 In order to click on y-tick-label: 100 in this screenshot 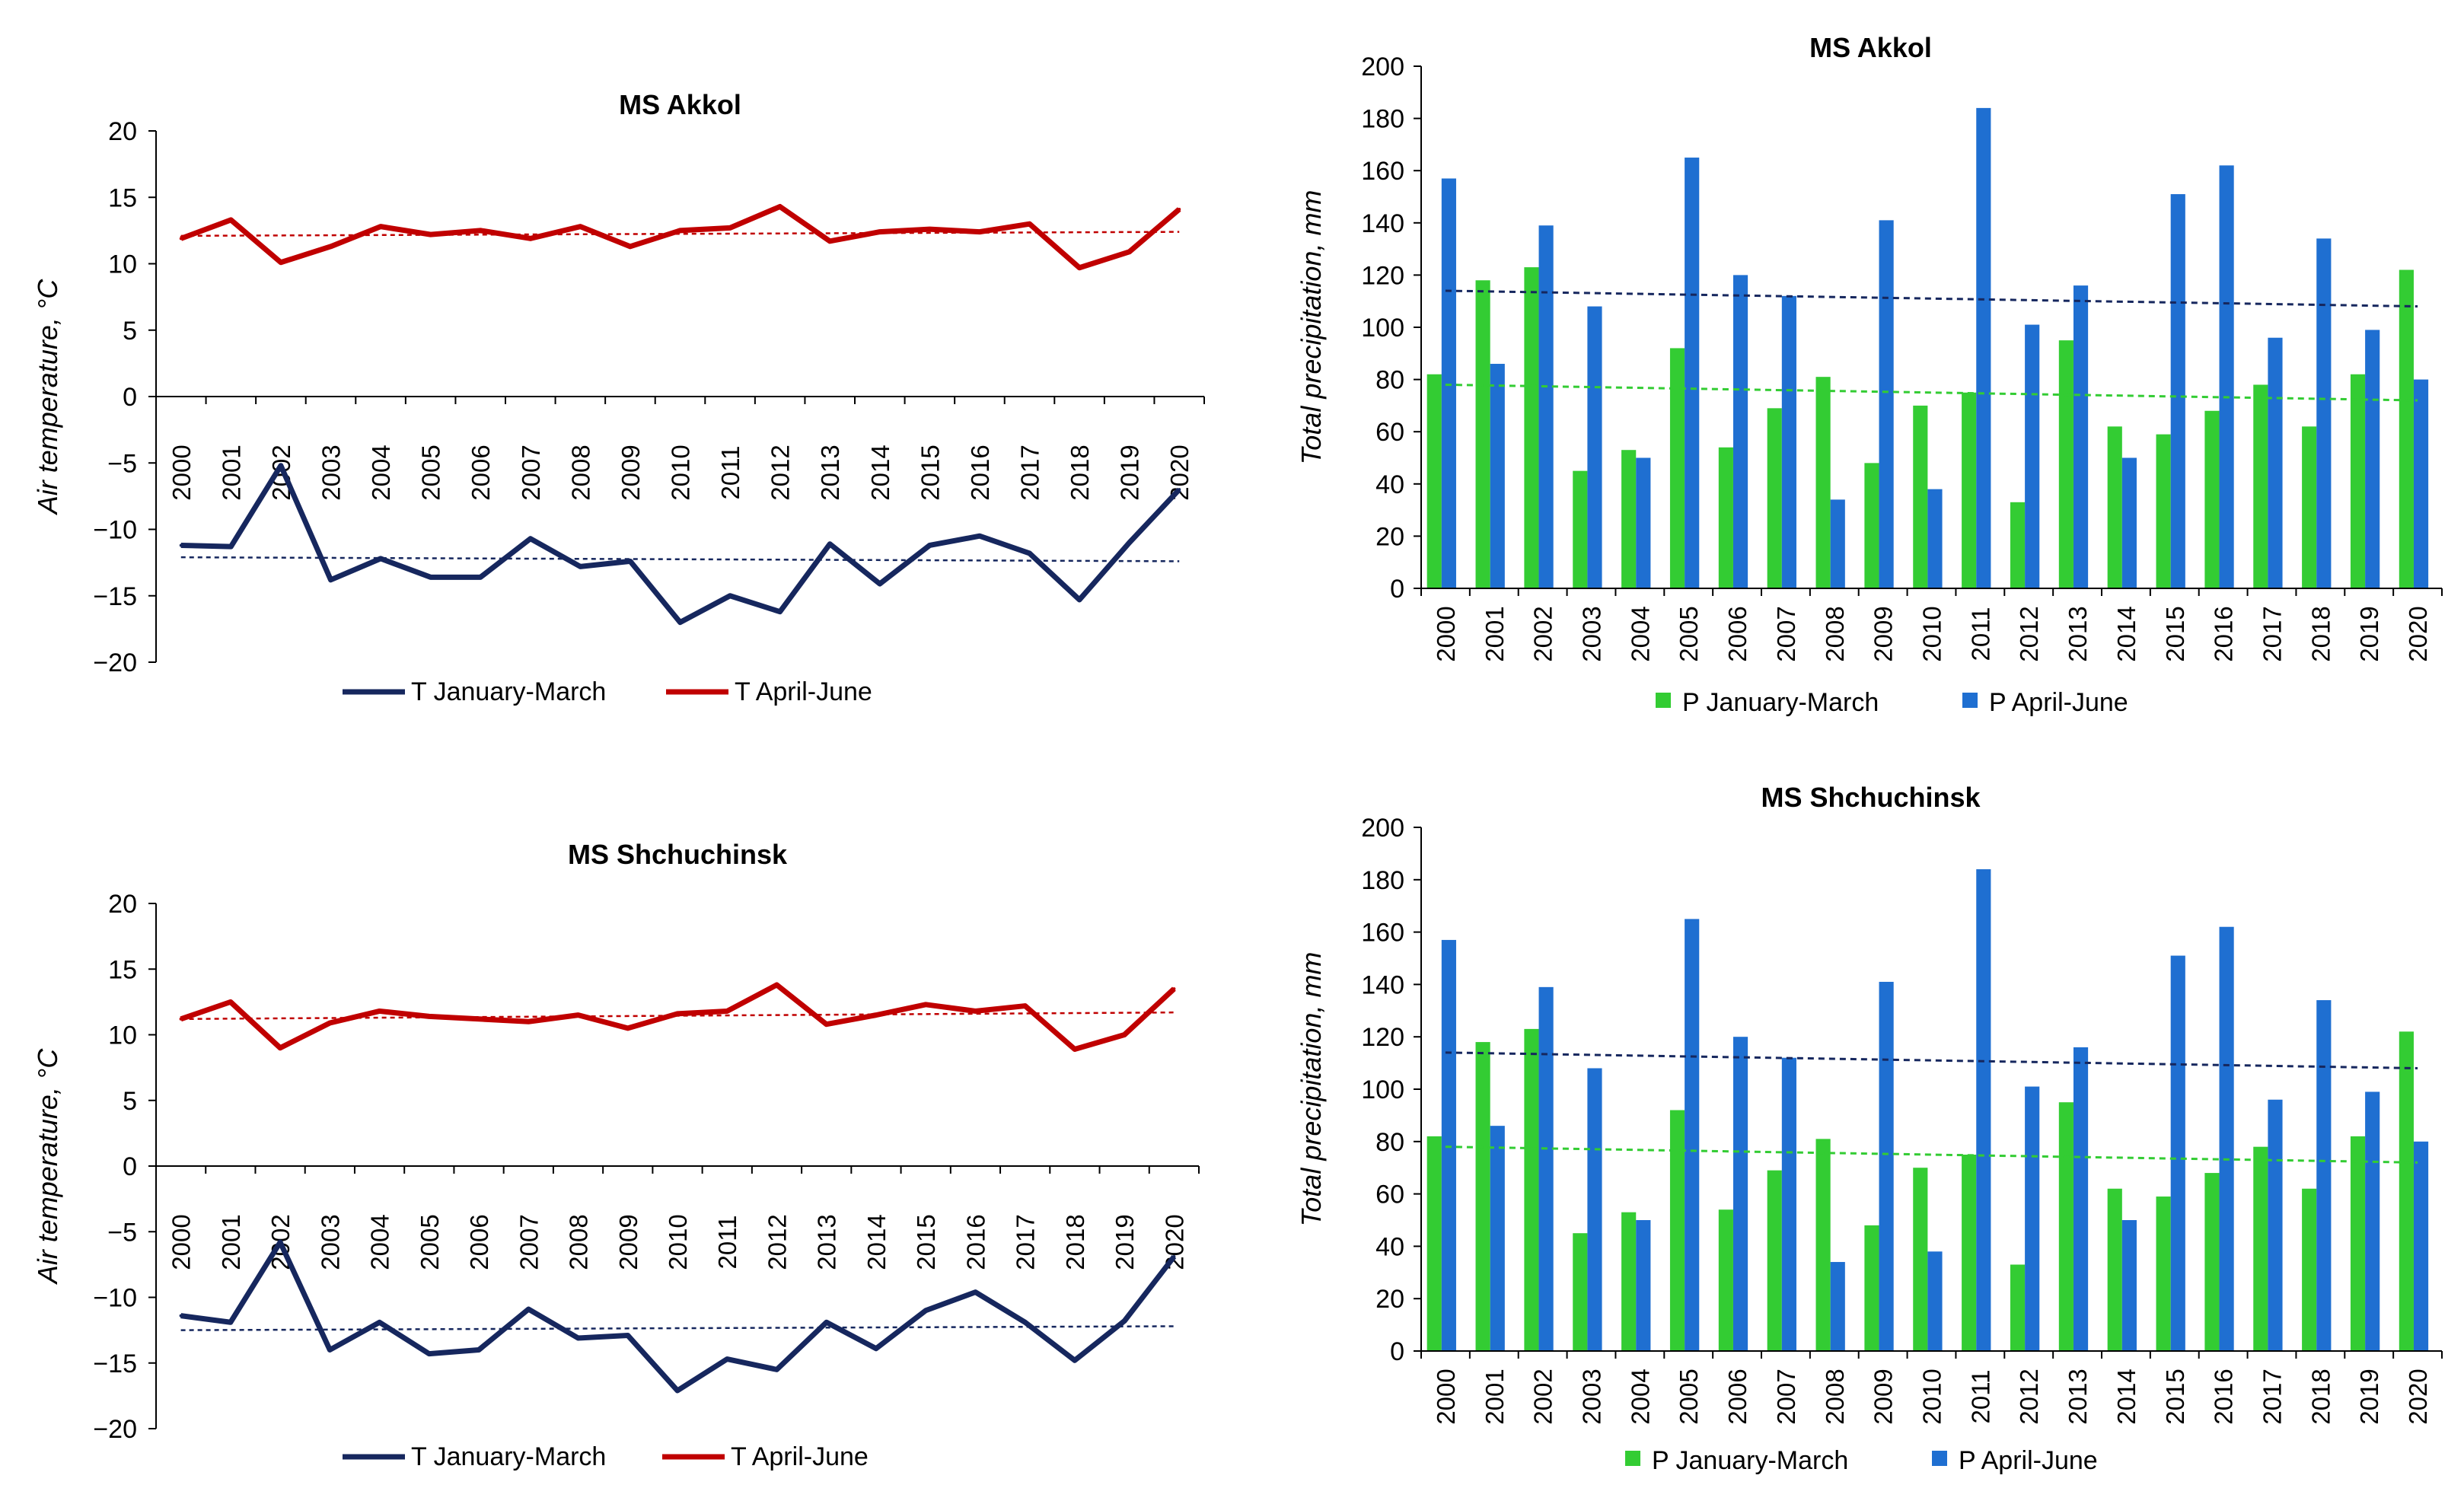, I will do `click(1383, 1089)`.